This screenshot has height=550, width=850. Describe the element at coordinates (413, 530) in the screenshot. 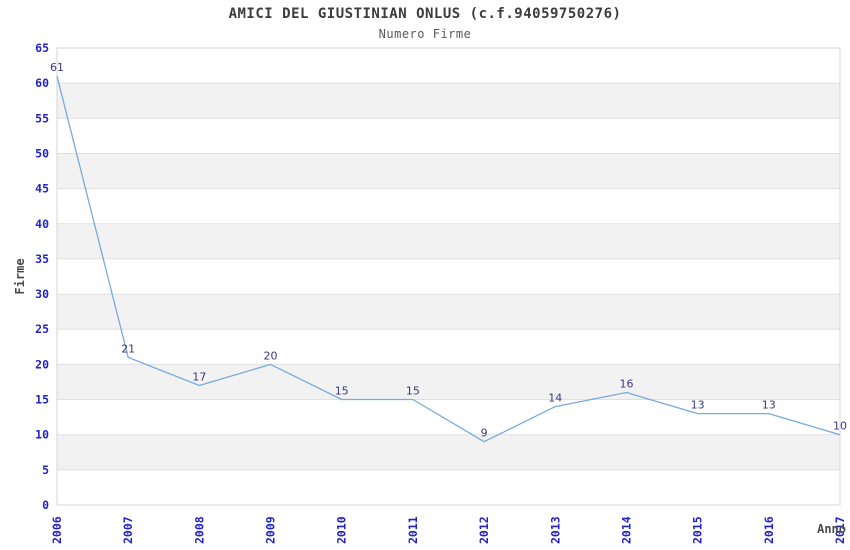

I see `x-tick-label: 2011` at that location.